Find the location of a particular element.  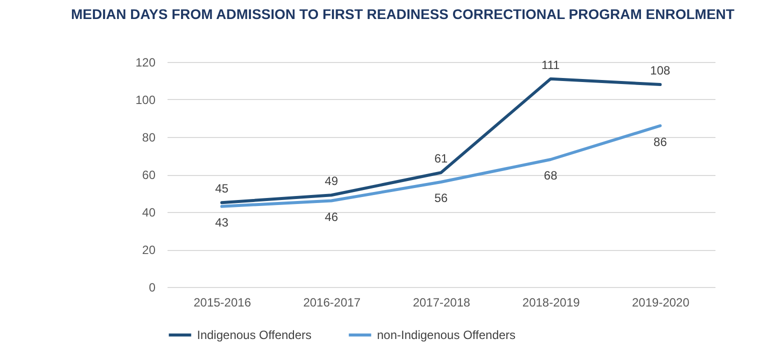

x-tick-label: 2018-2019 is located at coordinates (551, 303).